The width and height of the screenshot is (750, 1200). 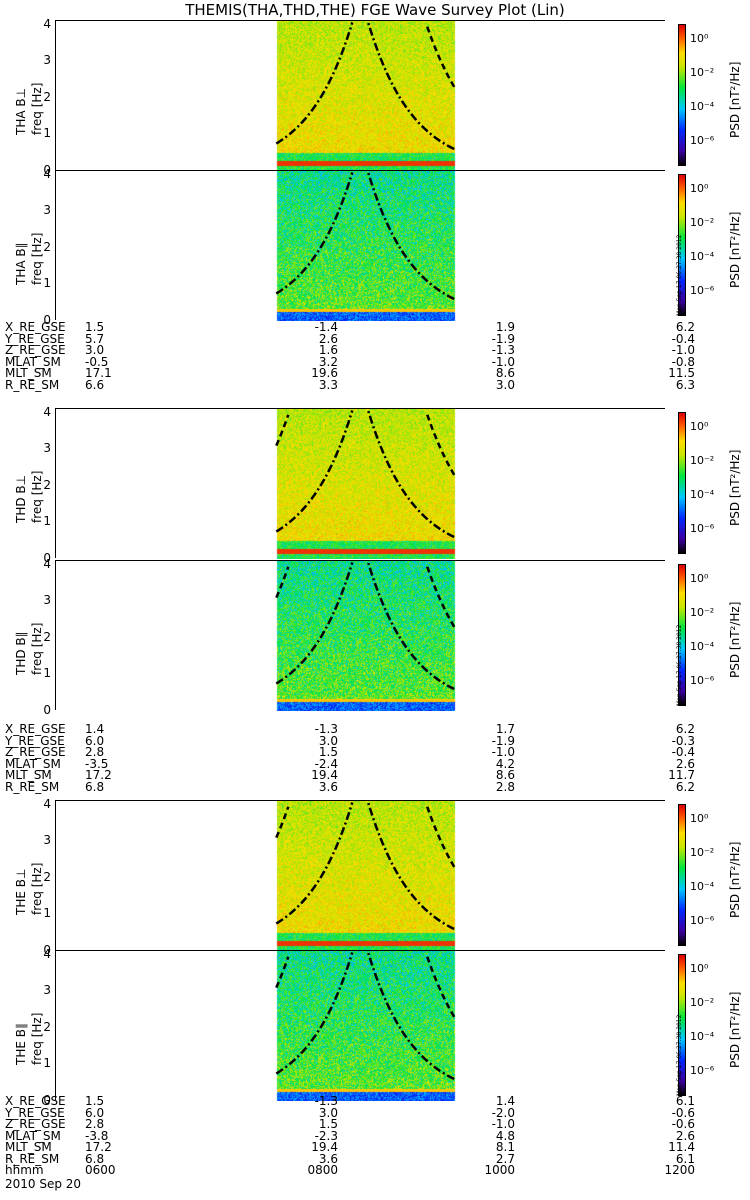 What do you see at coordinates (24, 1170) in the screenshot?
I see `ephemeris-label: hhmm` at bounding box center [24, 1170].